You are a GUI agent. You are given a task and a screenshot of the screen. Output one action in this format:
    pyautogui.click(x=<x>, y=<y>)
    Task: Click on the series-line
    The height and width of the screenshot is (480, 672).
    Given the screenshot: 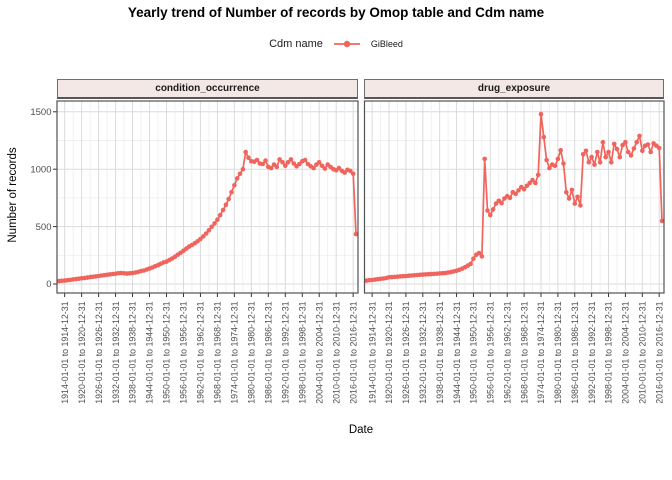 What is the action you would take?
    pyautogui.click(x=207, y=216)
    